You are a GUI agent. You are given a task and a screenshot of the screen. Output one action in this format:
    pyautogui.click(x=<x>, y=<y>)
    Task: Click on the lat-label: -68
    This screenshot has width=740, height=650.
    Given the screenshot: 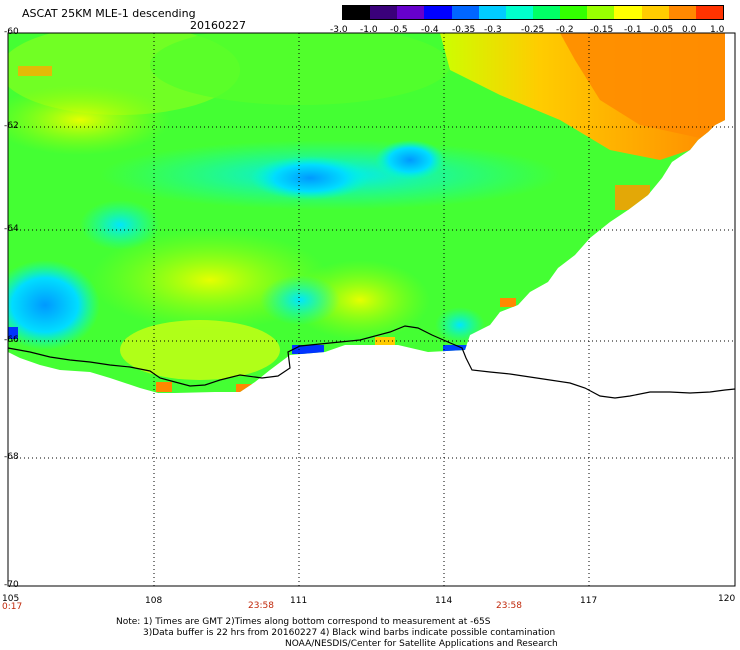 What is the action you would take?
    pyautogui.click(x=11, y=457)
    